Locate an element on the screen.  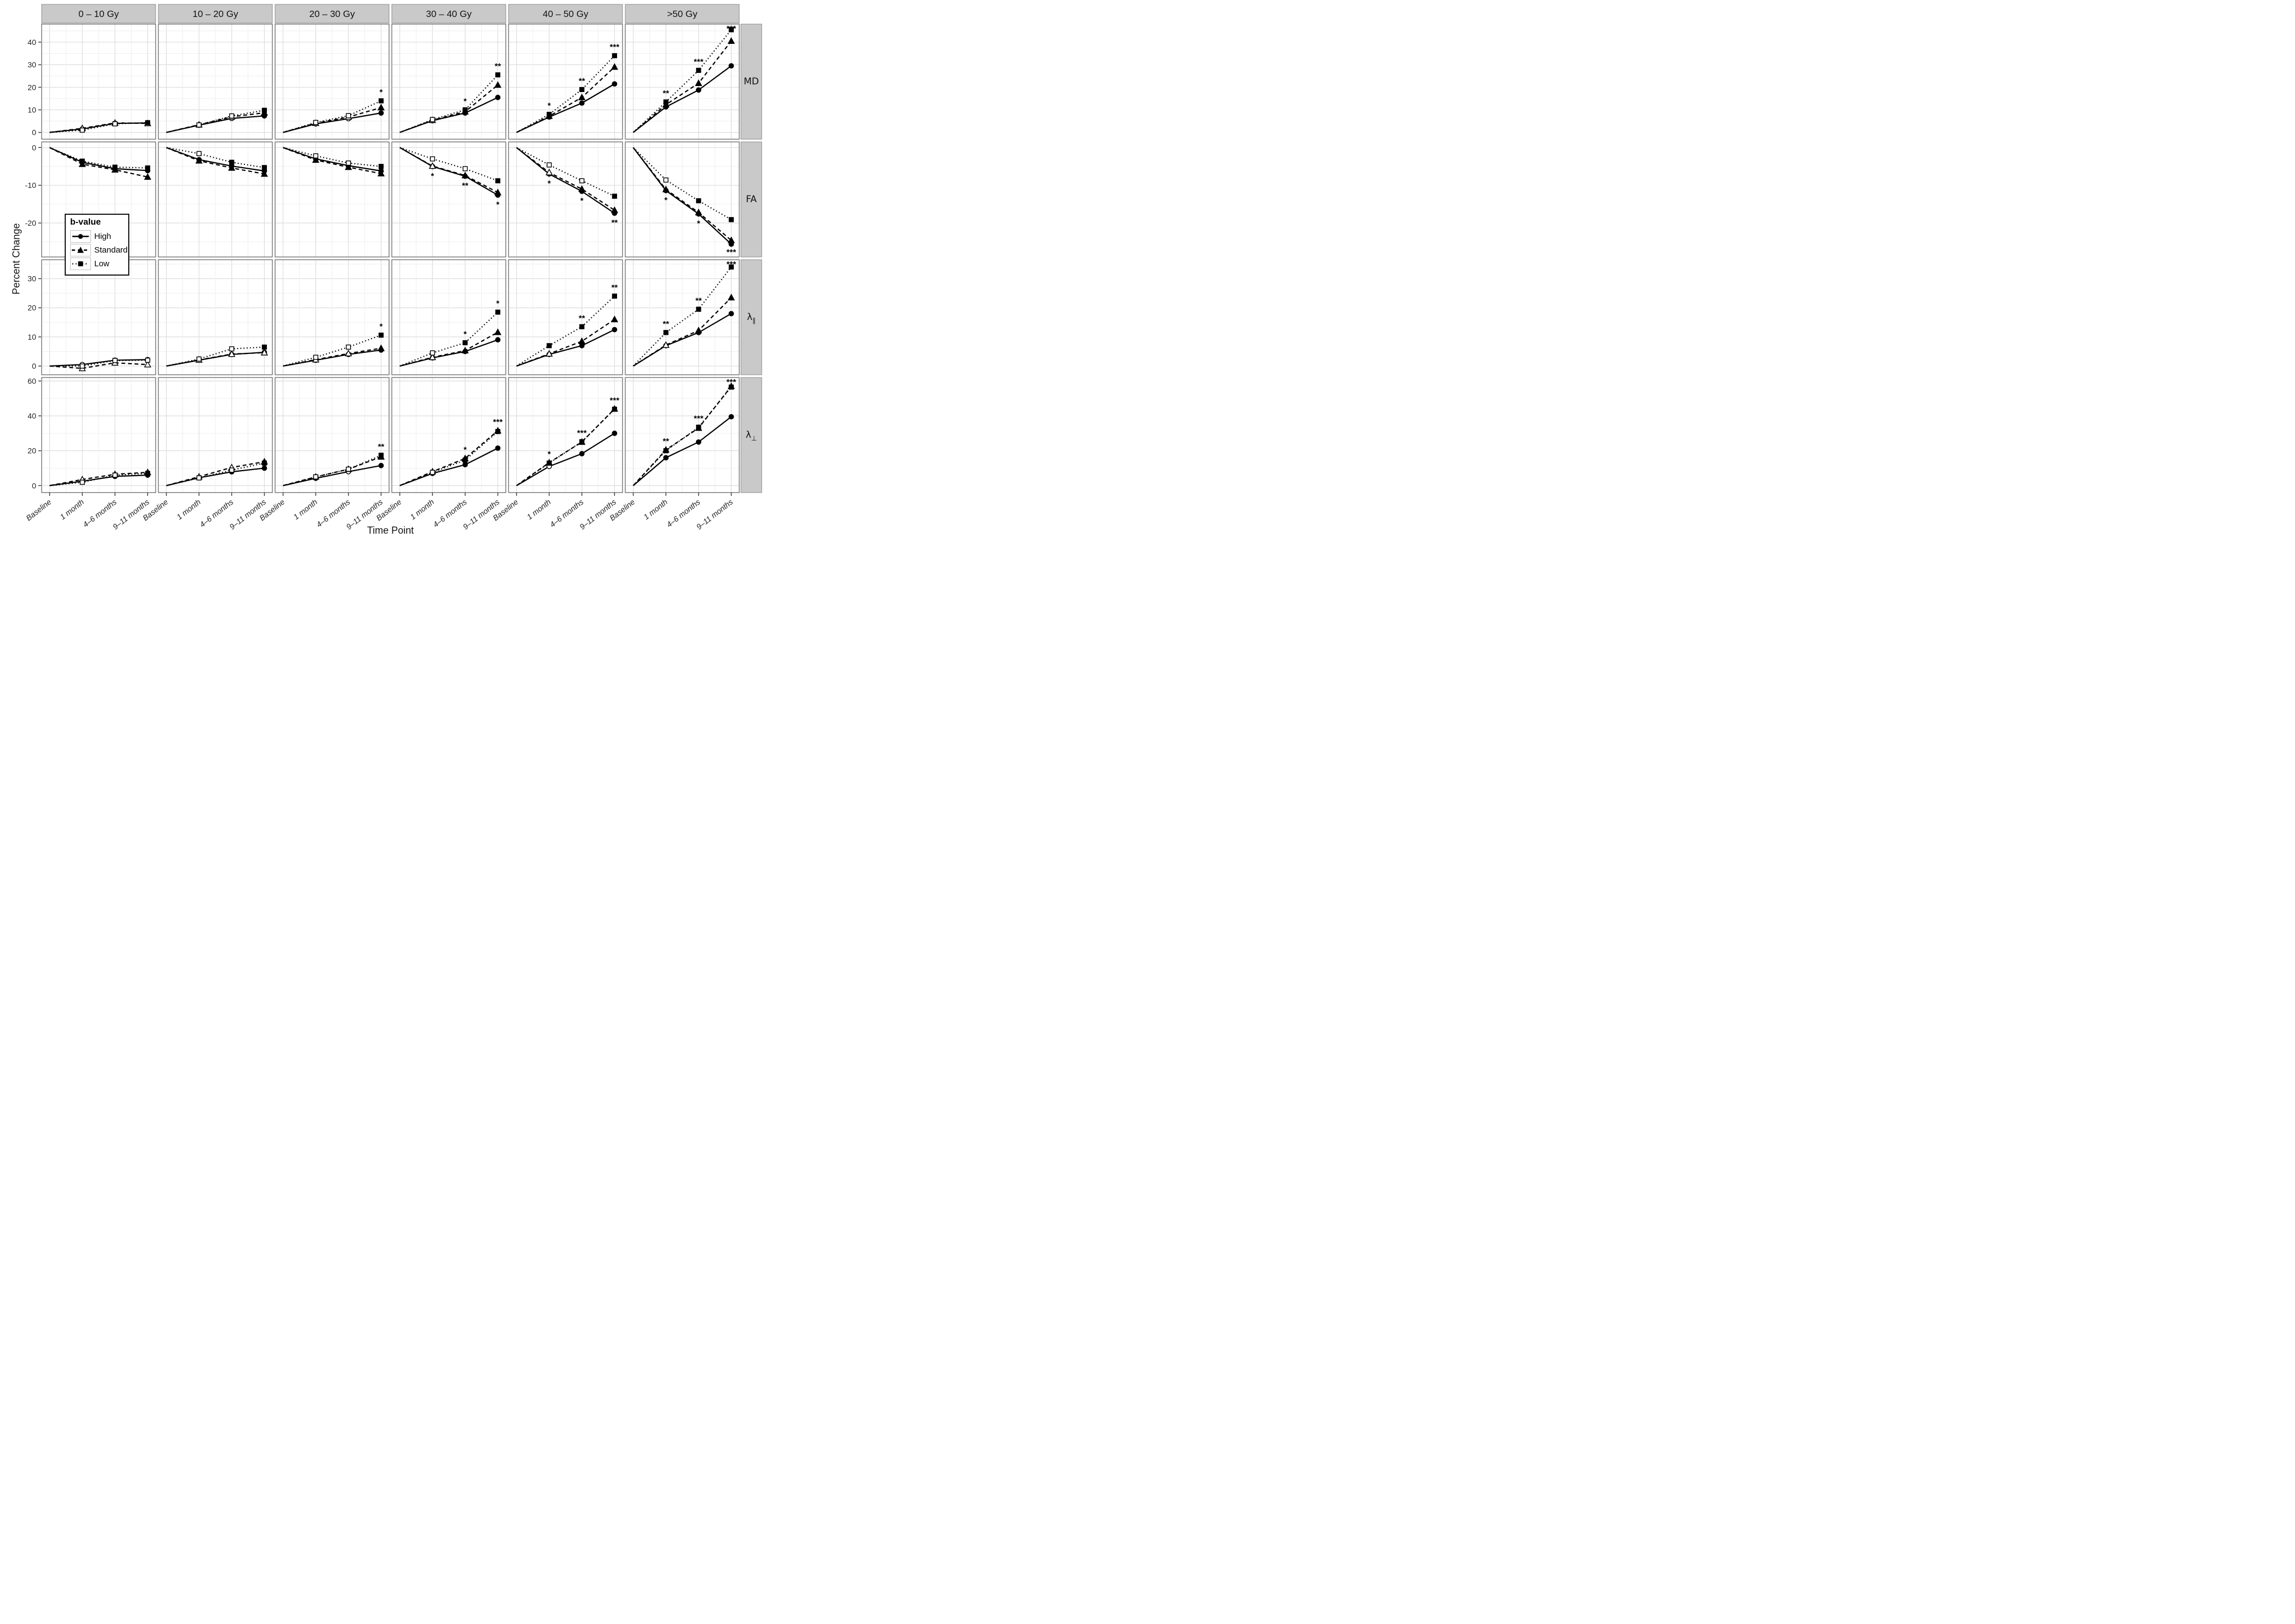
y-tick-label: 10 is located at coordinates (31, 337).